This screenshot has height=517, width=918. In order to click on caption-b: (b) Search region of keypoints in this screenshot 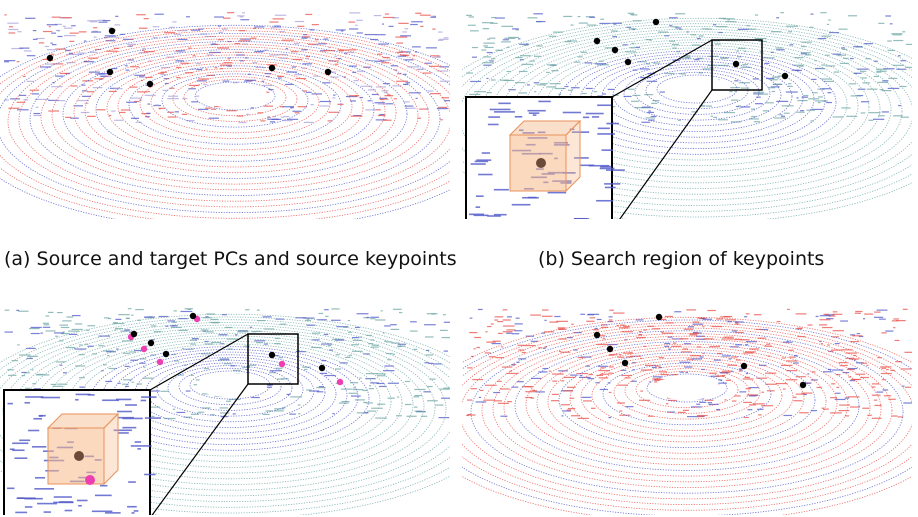, I will do `click(681, 259)`.